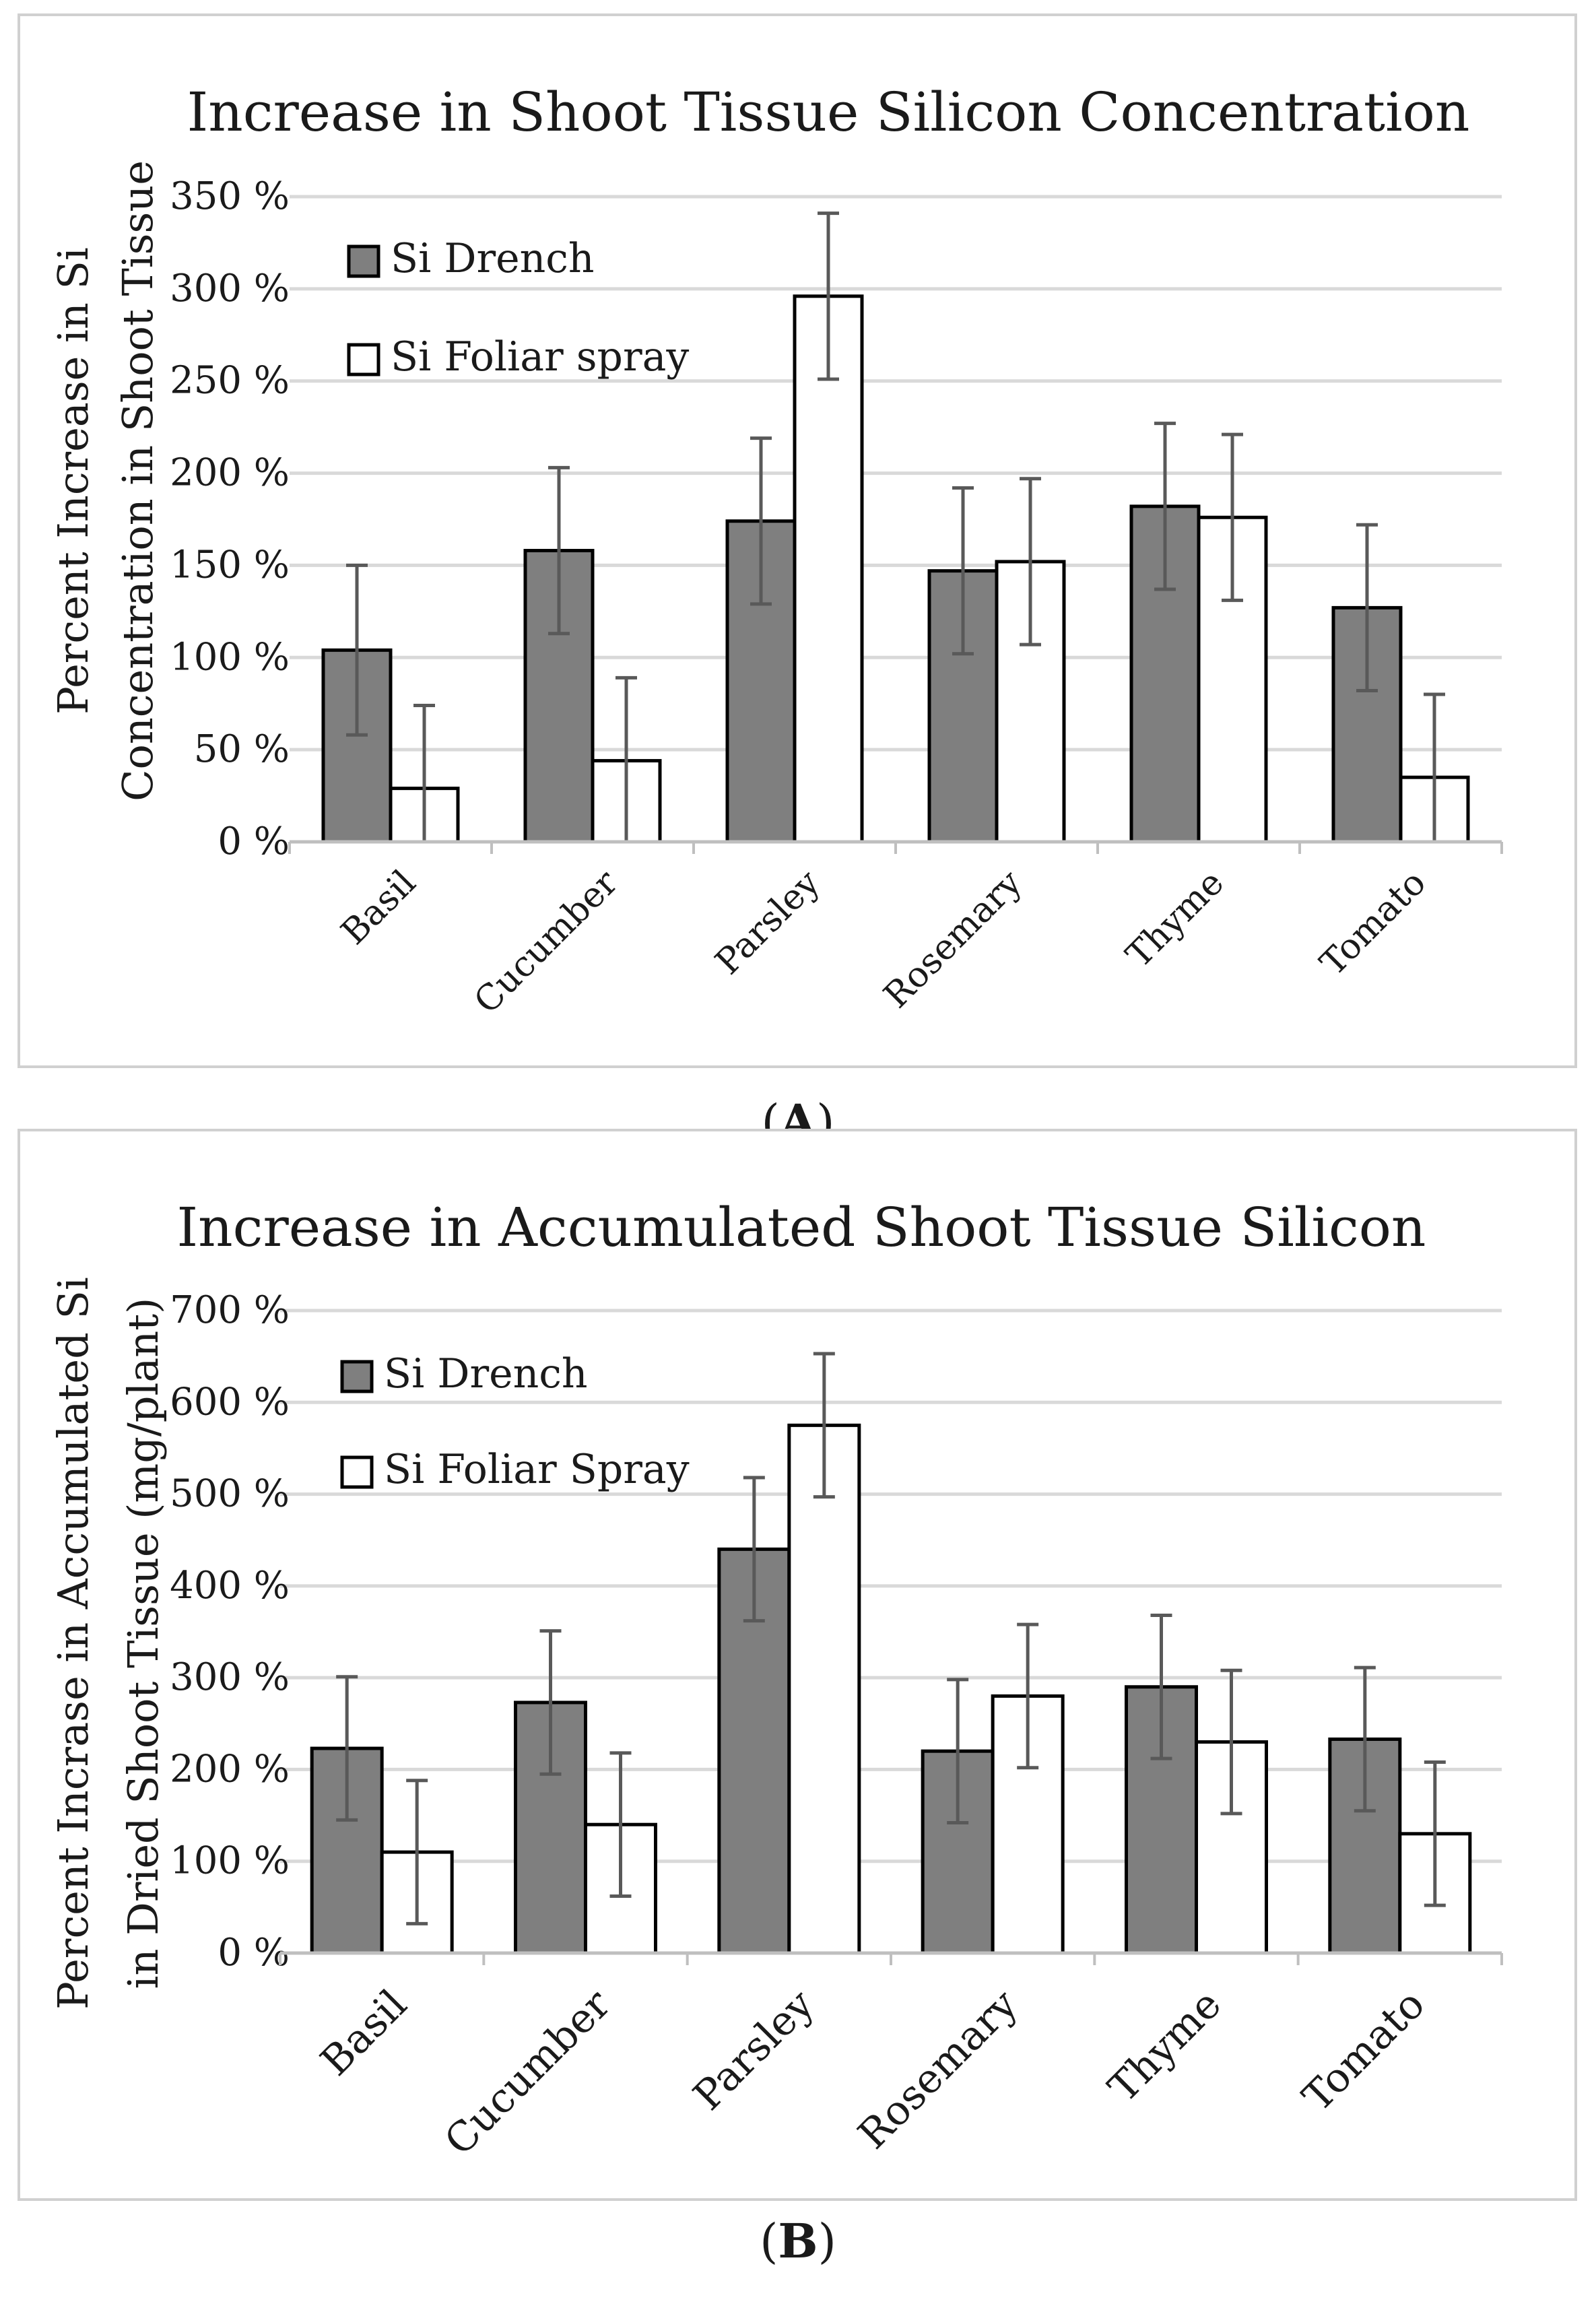 The height and width of the screenshot is (2310, 1596). Describe the element at coordinates (230, 1402) in the screenshot. I see `y-tick-label: 600 %` at that location.